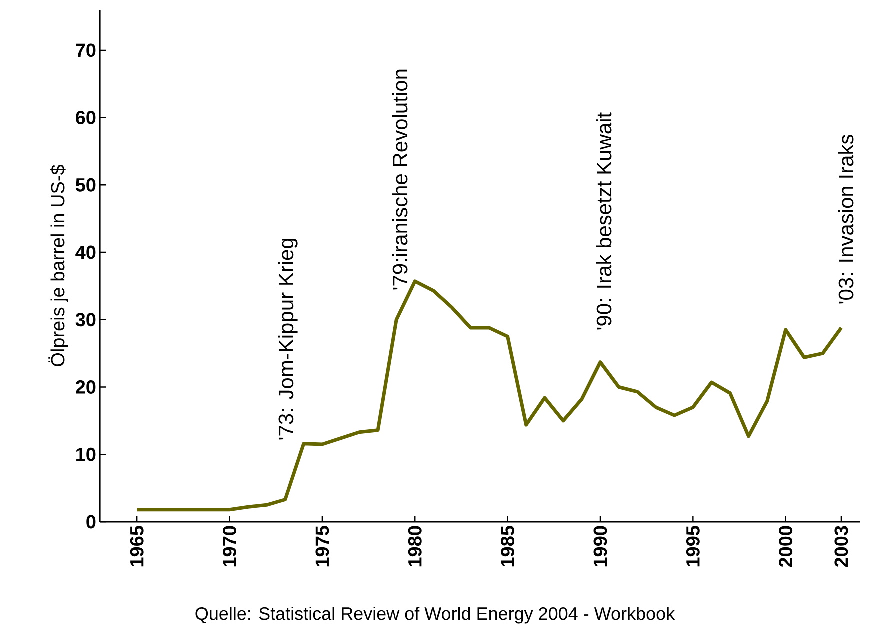 This screenshot has height=626, width=870. Describe the element at coordinates (436, 615) in the screenshot. I see `source-note: Quelle: Statistical Review of World Energy 2004 - Workbook` at that location.